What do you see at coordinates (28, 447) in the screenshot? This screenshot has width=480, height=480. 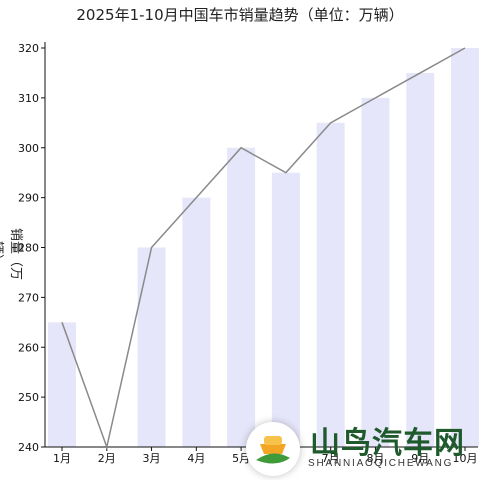 I see `y-tick-label-240: 240` at bounding box center [28, 447].